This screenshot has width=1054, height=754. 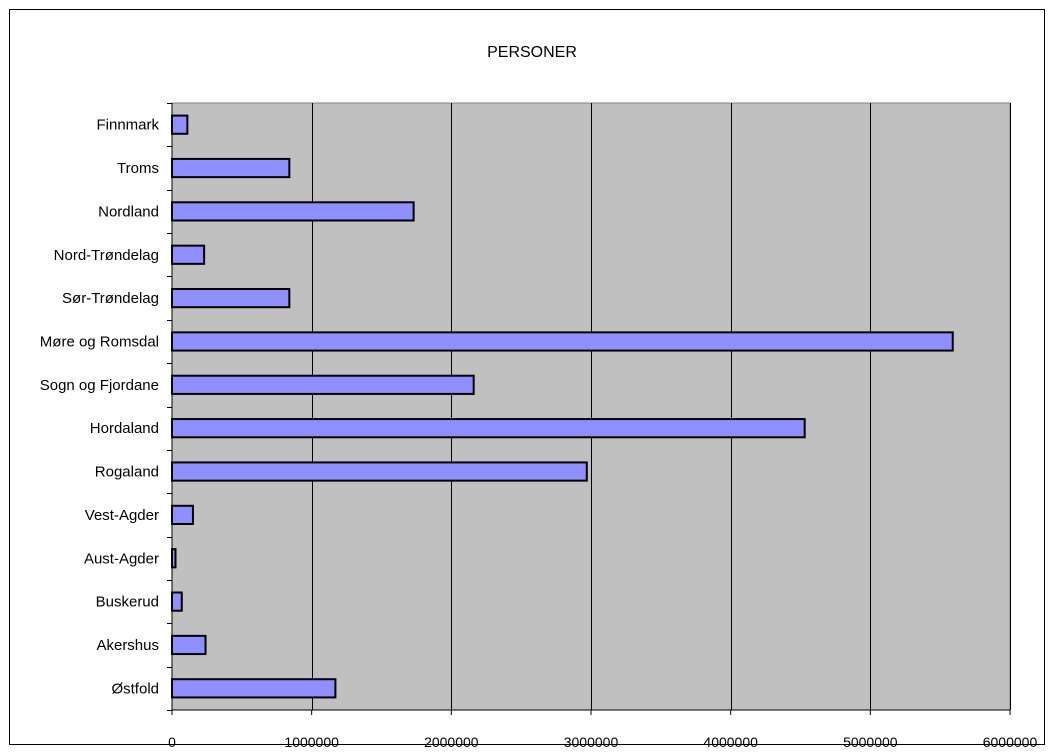 What do you see at coordinates (127, 645) in the screenshot?
I see `category-label: Akershus` at bounding box center [127, 645].